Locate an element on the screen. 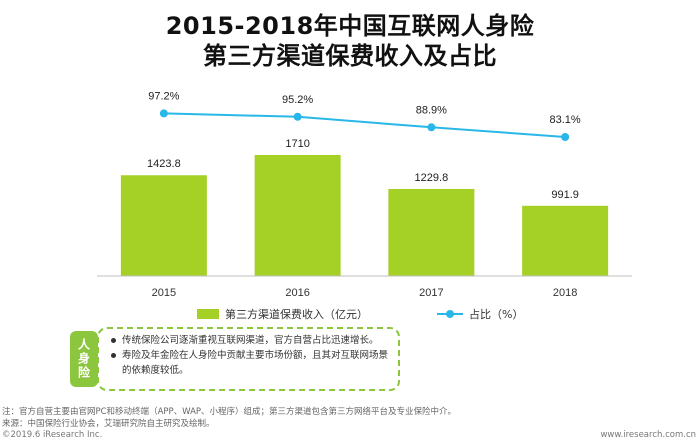 The image size is (700, 443). legend-swatch-line is located at coordinates (450, 314).